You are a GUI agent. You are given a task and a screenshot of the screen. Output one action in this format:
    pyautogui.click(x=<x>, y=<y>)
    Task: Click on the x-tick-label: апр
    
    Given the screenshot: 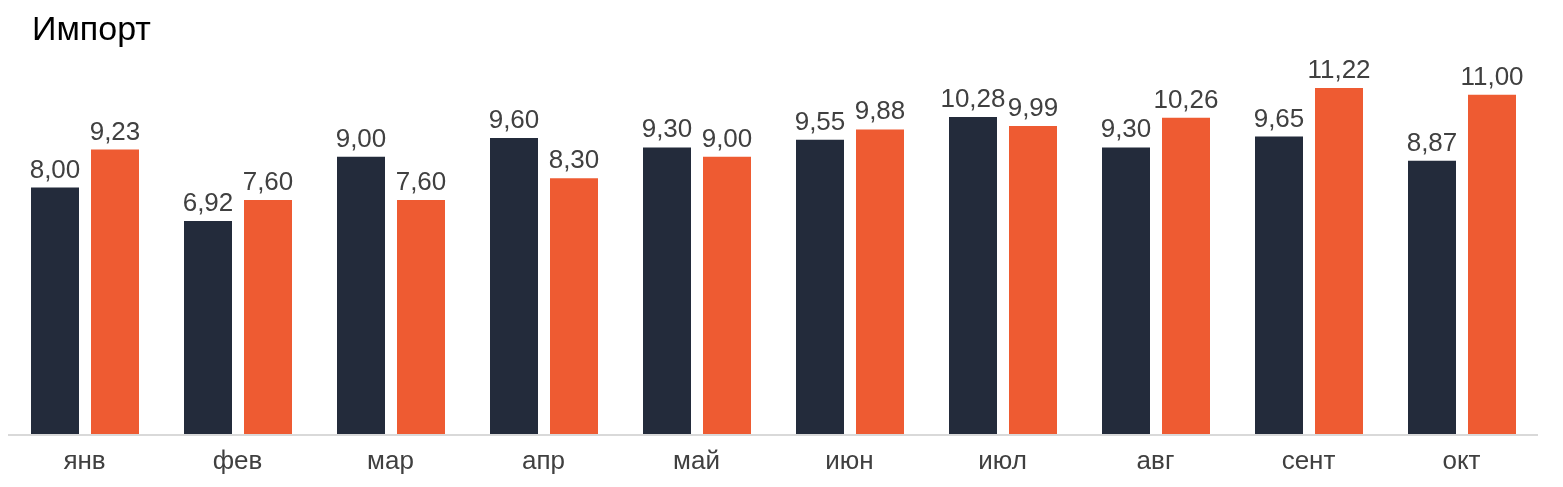 What is the action you would take?
    pyautogui.click(x=543, y=460)
    